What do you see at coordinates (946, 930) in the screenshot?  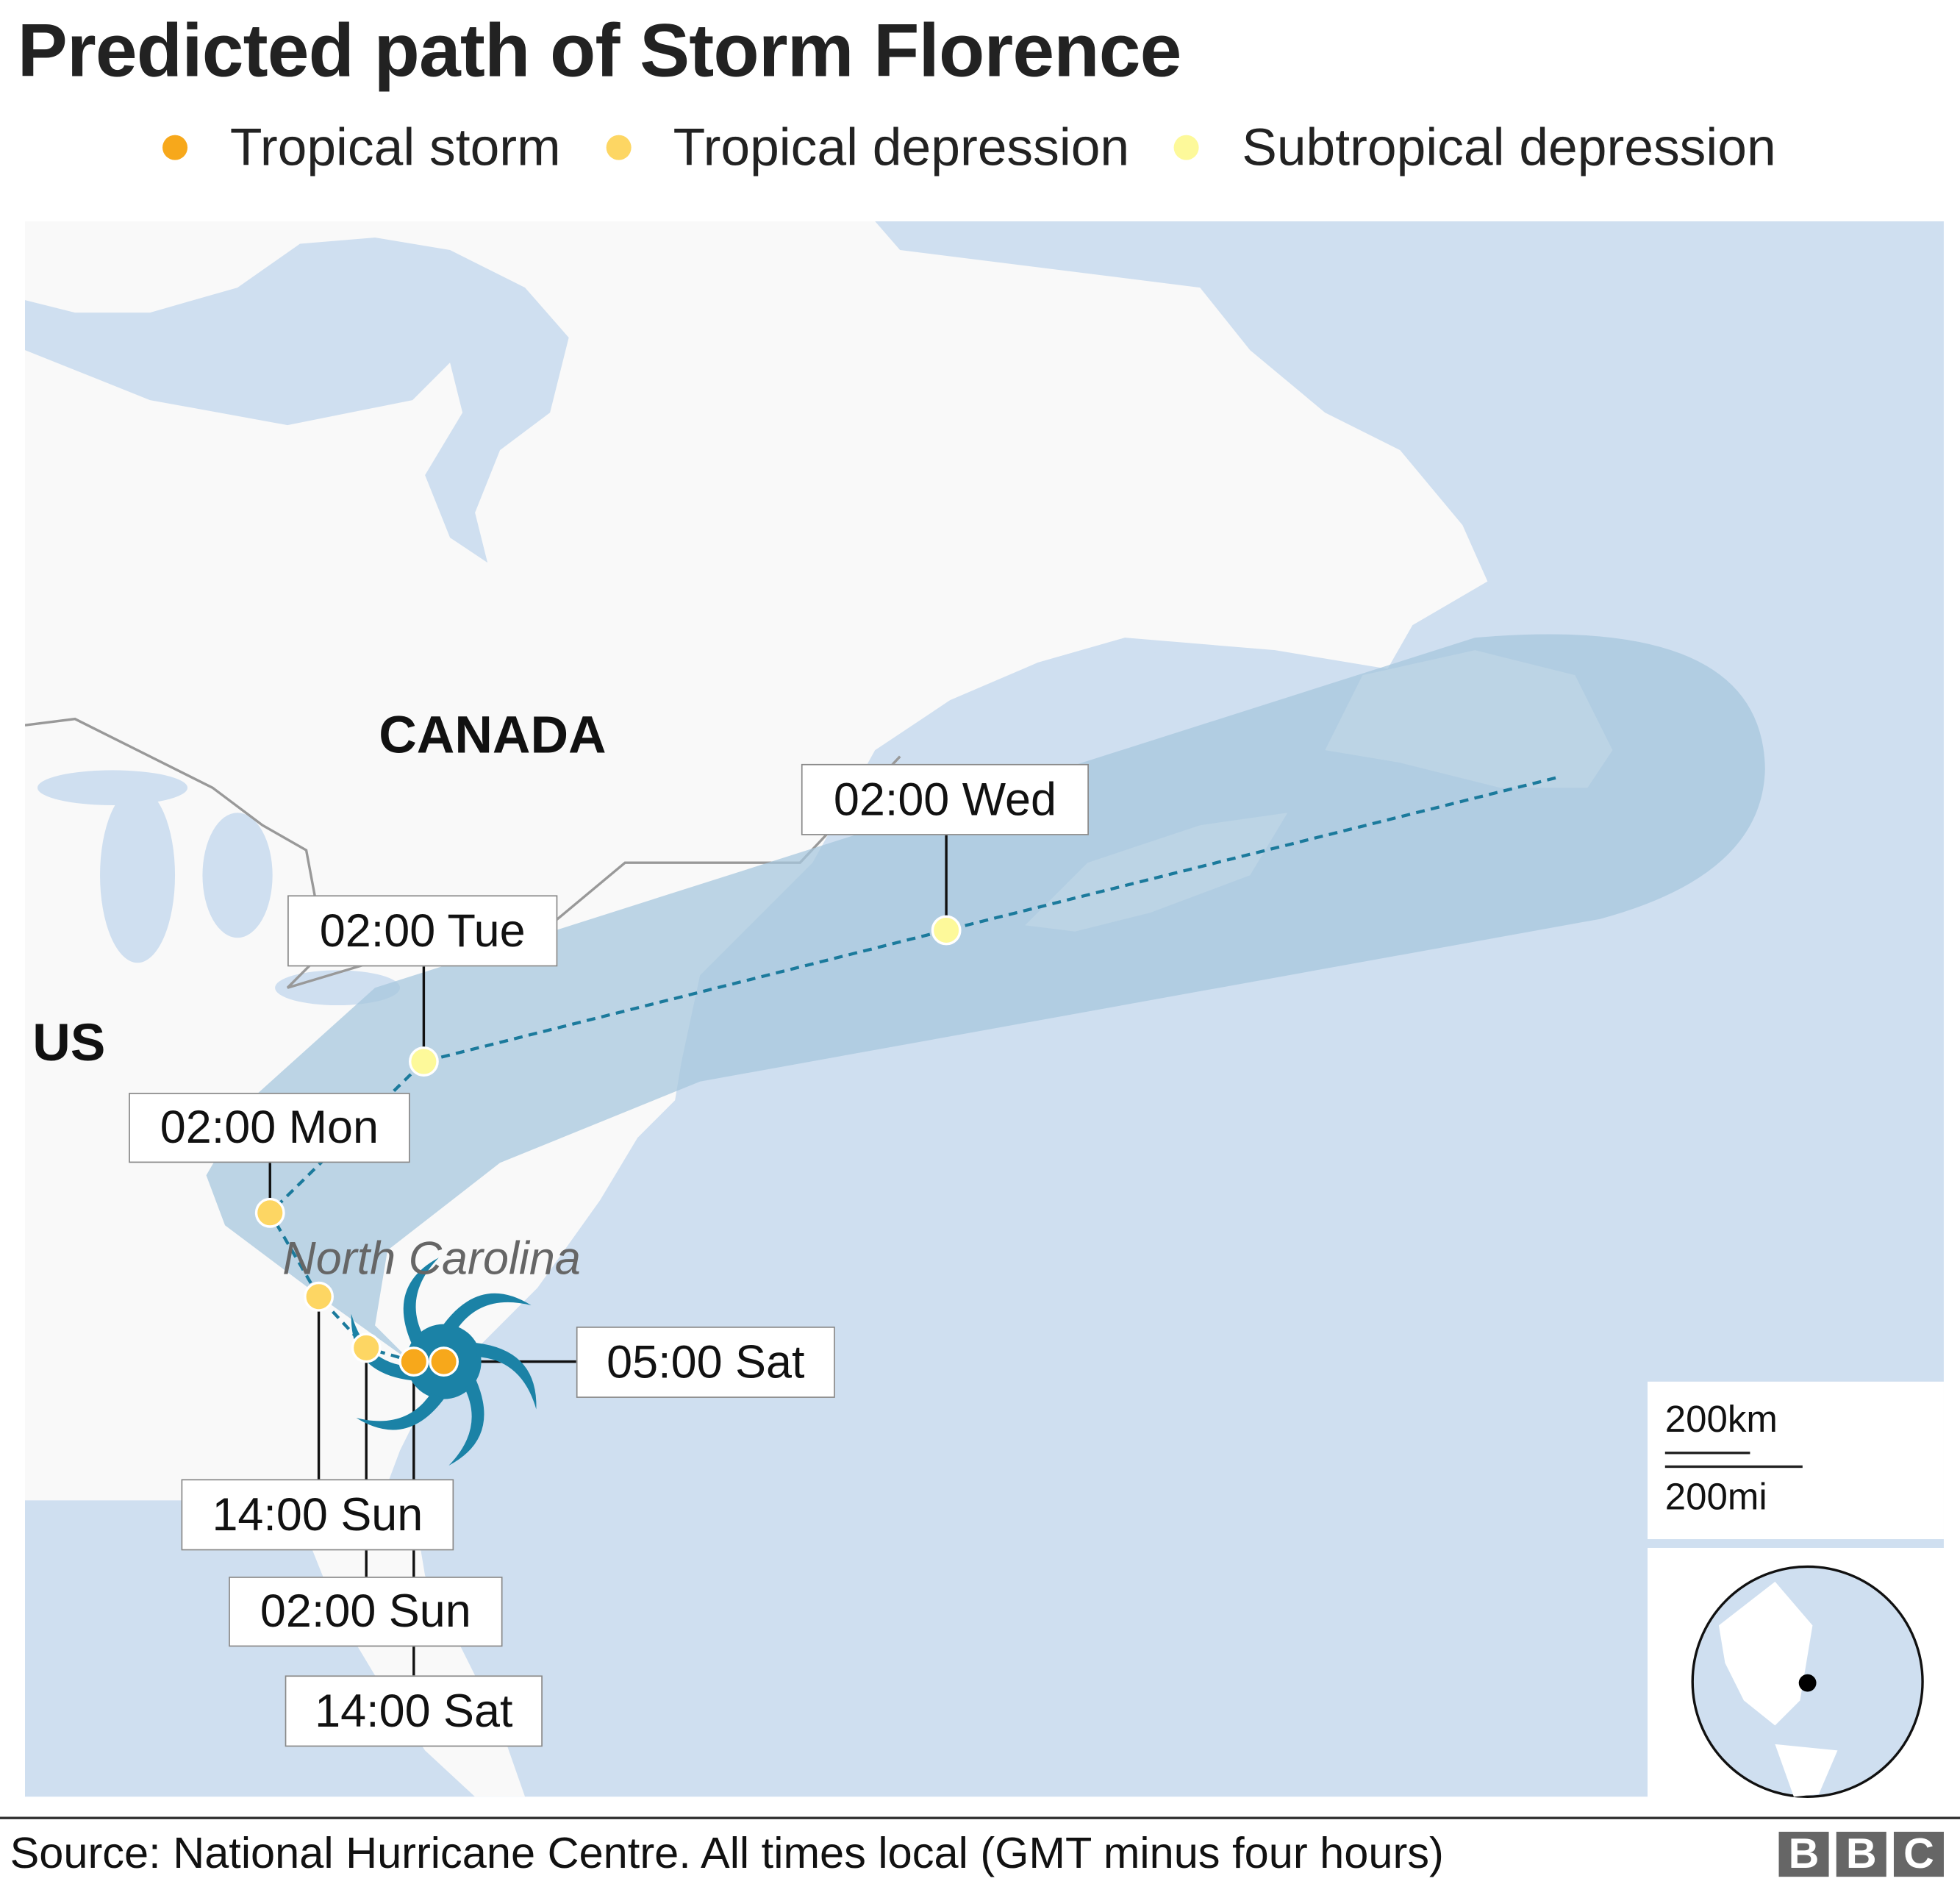 I see `point-02-00-wed` at bounding box center [946, 930].